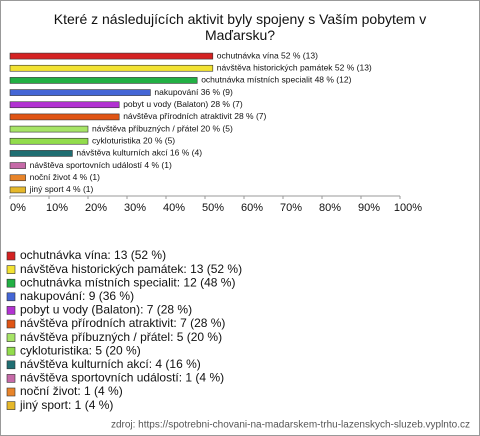 The image size is (480, 436). I want to click on legend-label: jiný sport: 1 (4 %), so click(66, 405).